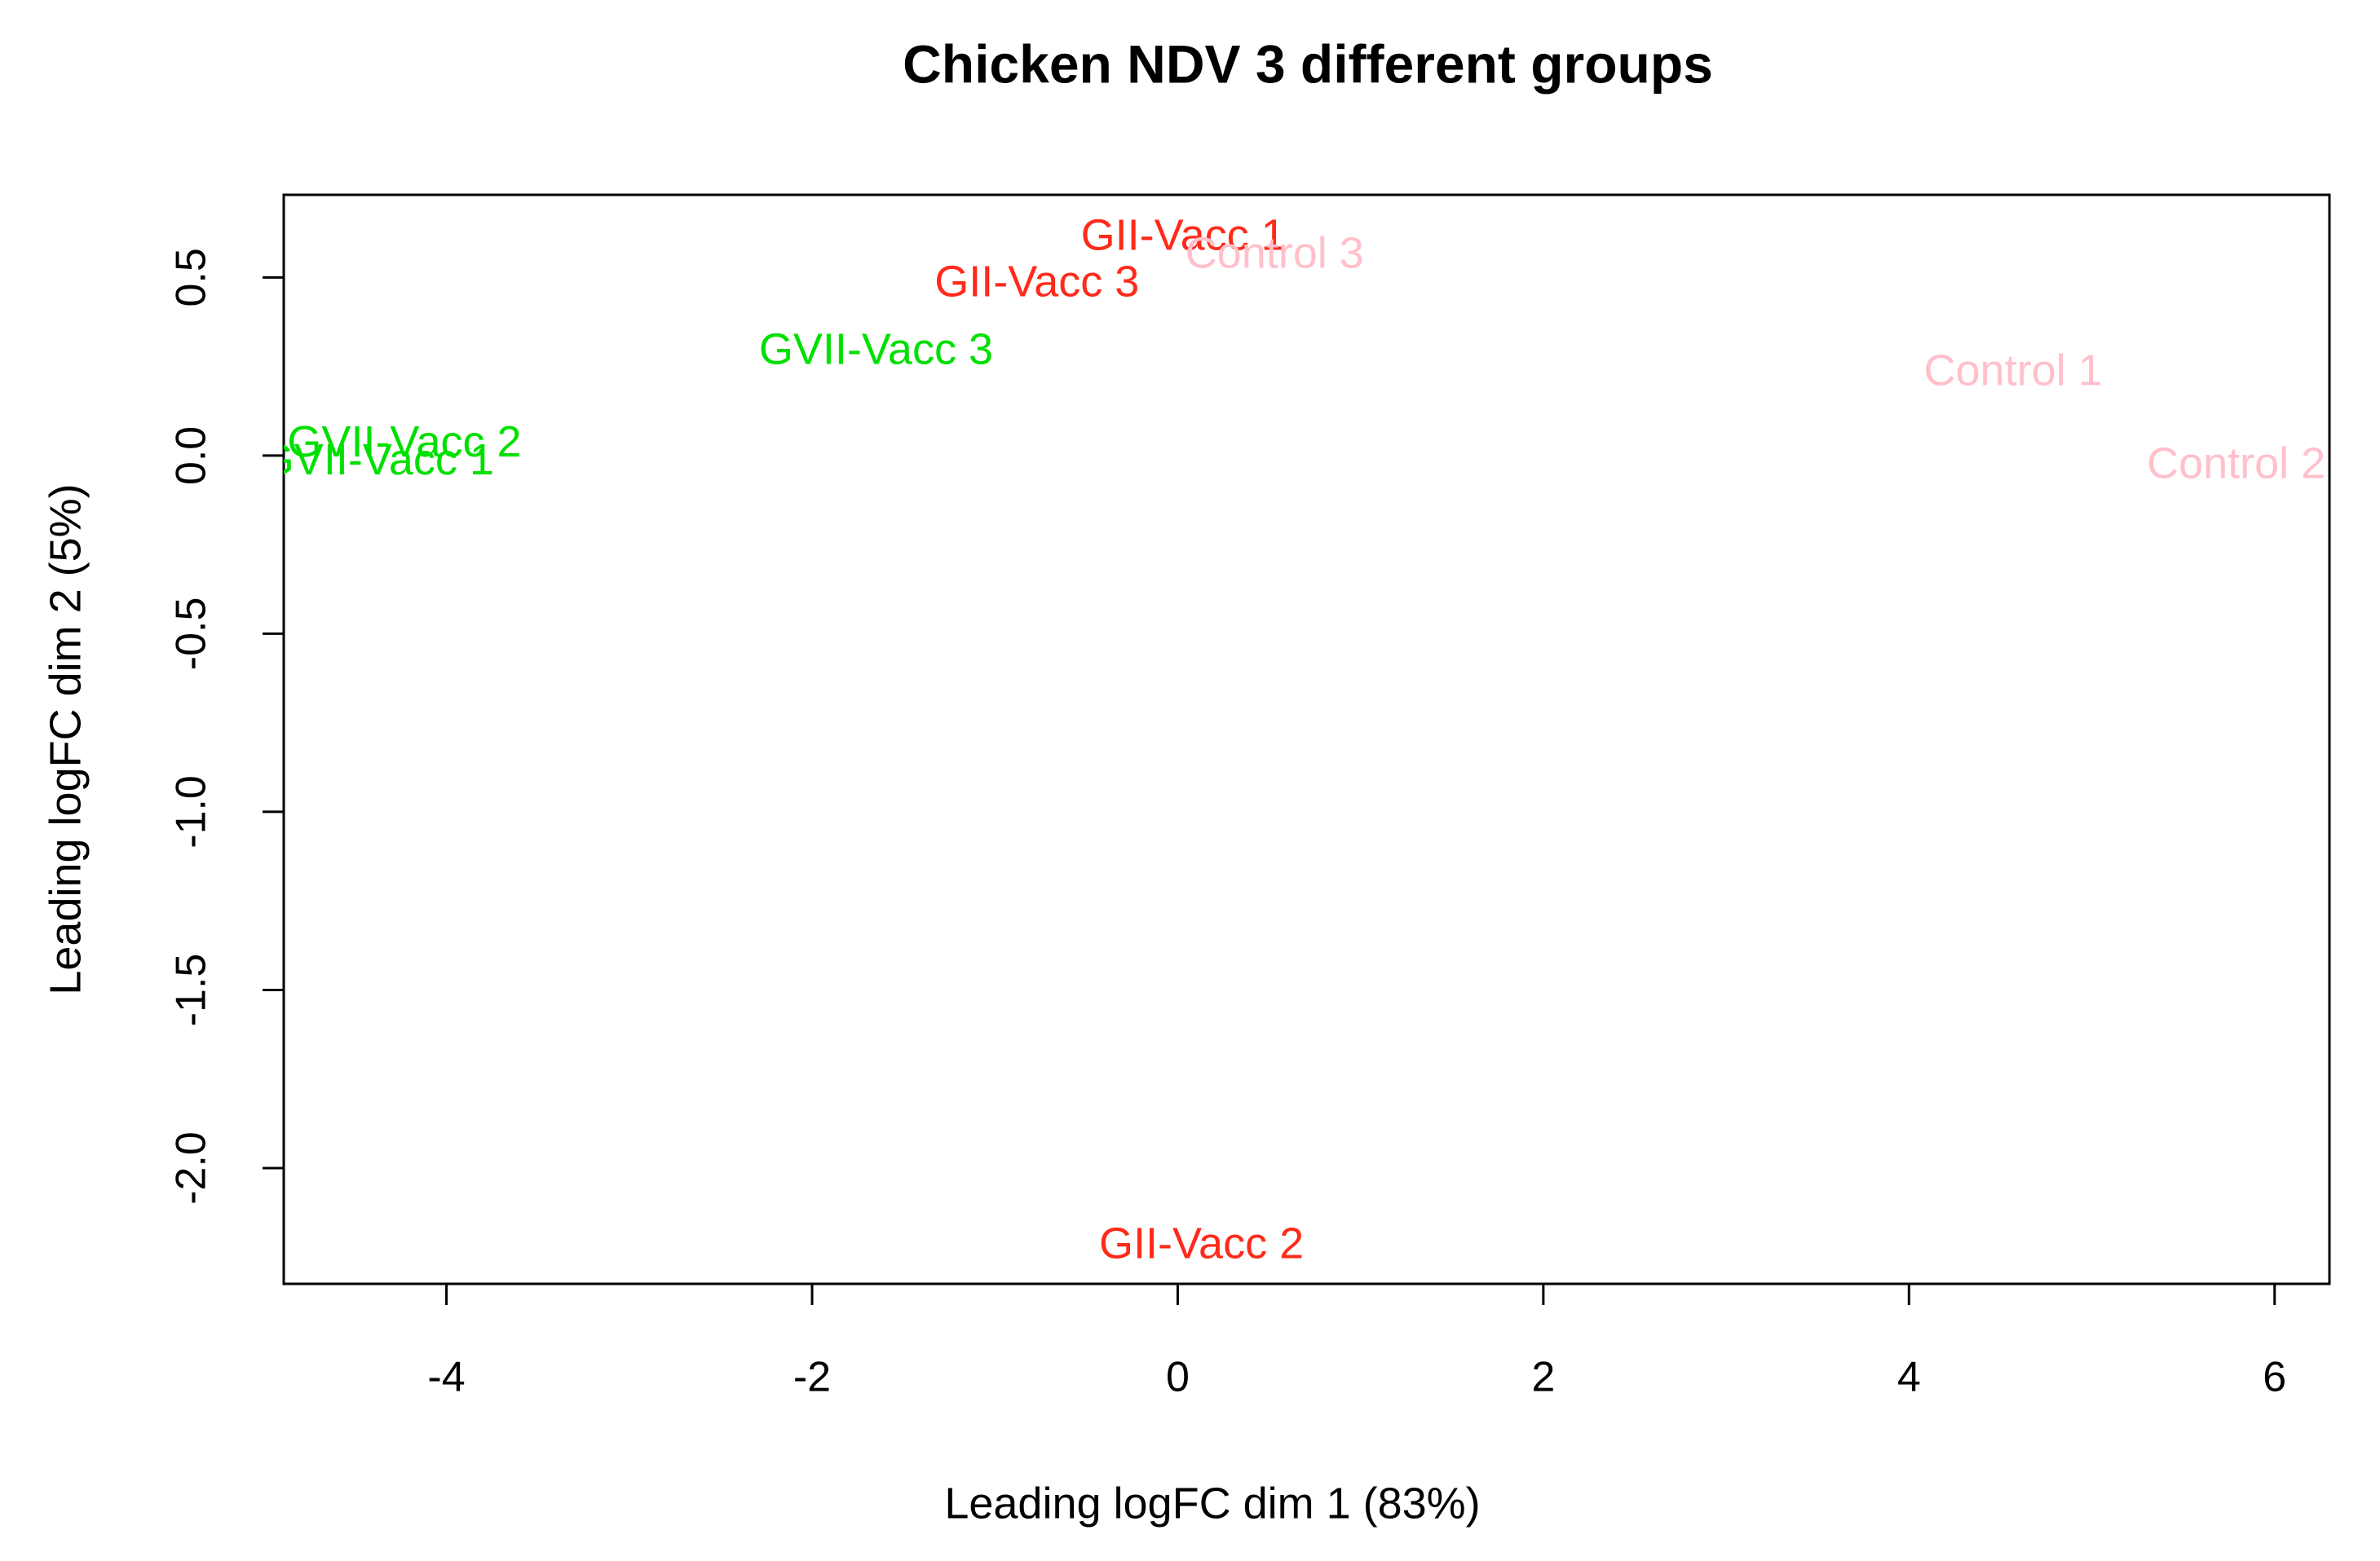 This screenshot has width=2380, height=1561. I want to click on point-label: GII-Vacc 1, so click(1184, 235).